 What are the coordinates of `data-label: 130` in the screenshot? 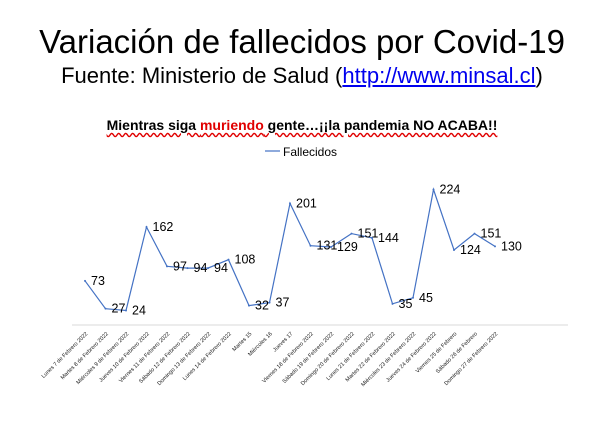 It's located at (511, 246).